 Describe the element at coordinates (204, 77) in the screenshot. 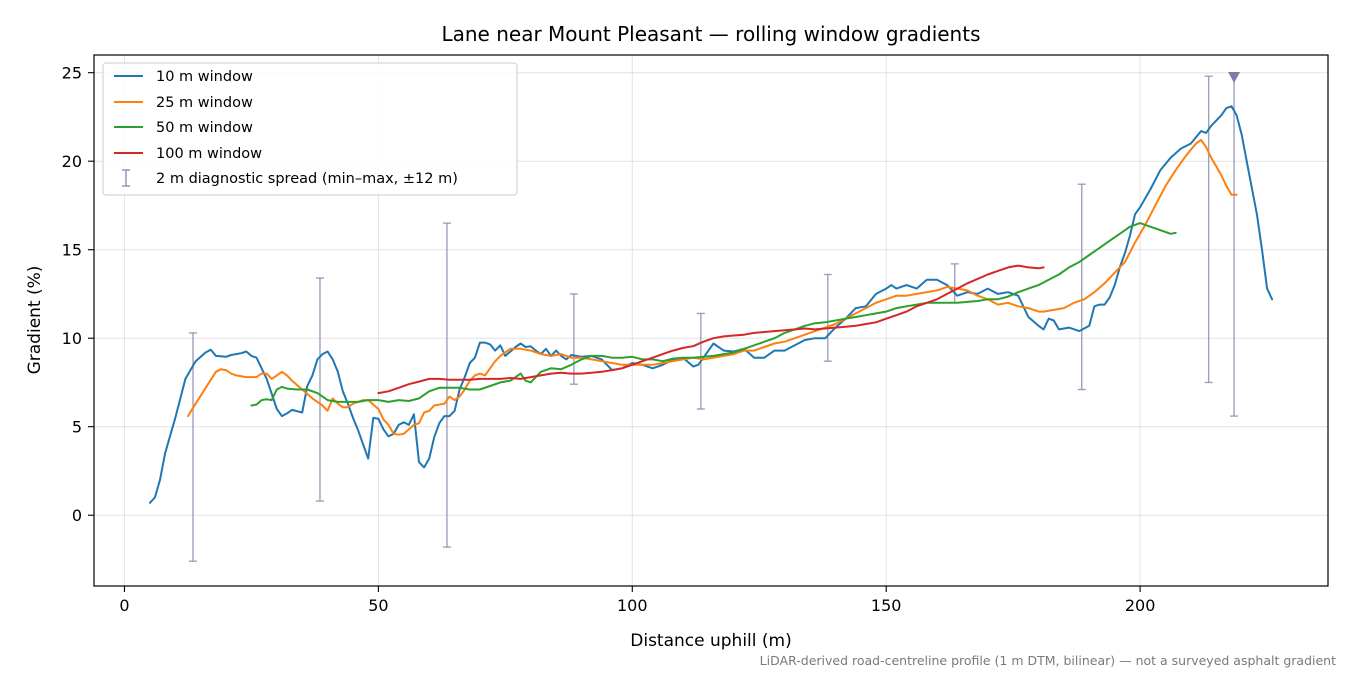

I see `legend-label: 10 m window` at that location.